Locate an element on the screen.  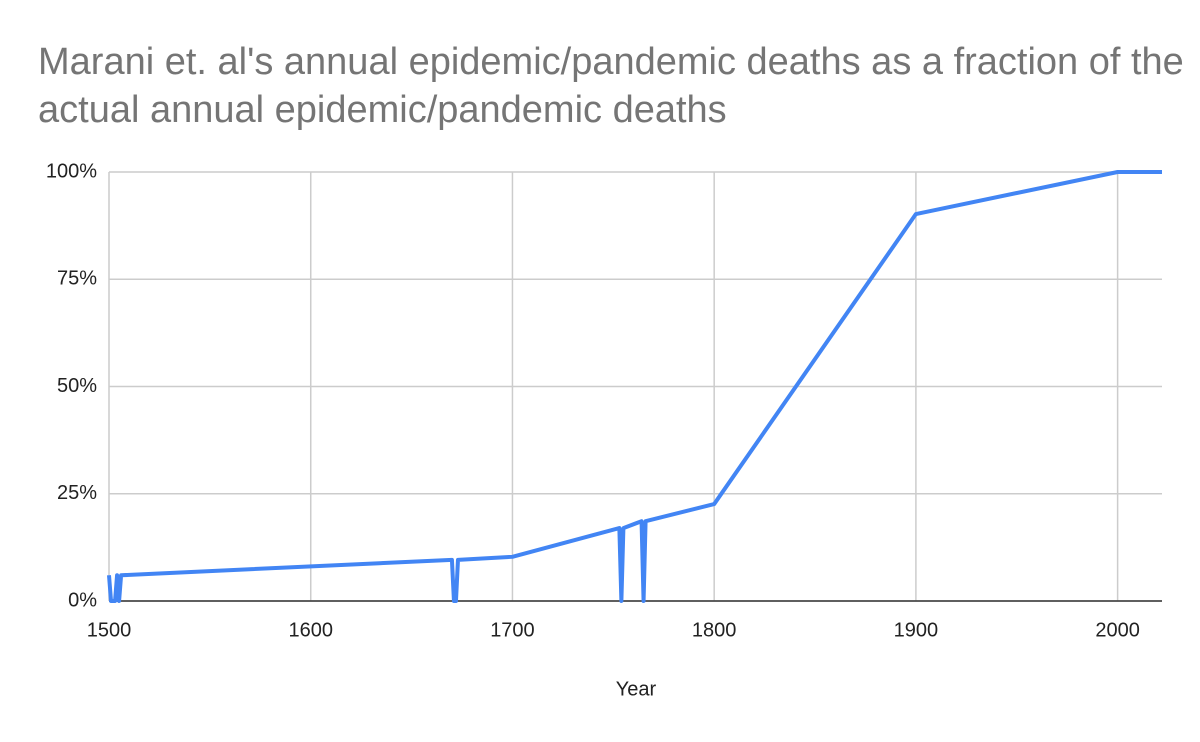
y-tick-label: 75% is located at coordinates (77, 279).